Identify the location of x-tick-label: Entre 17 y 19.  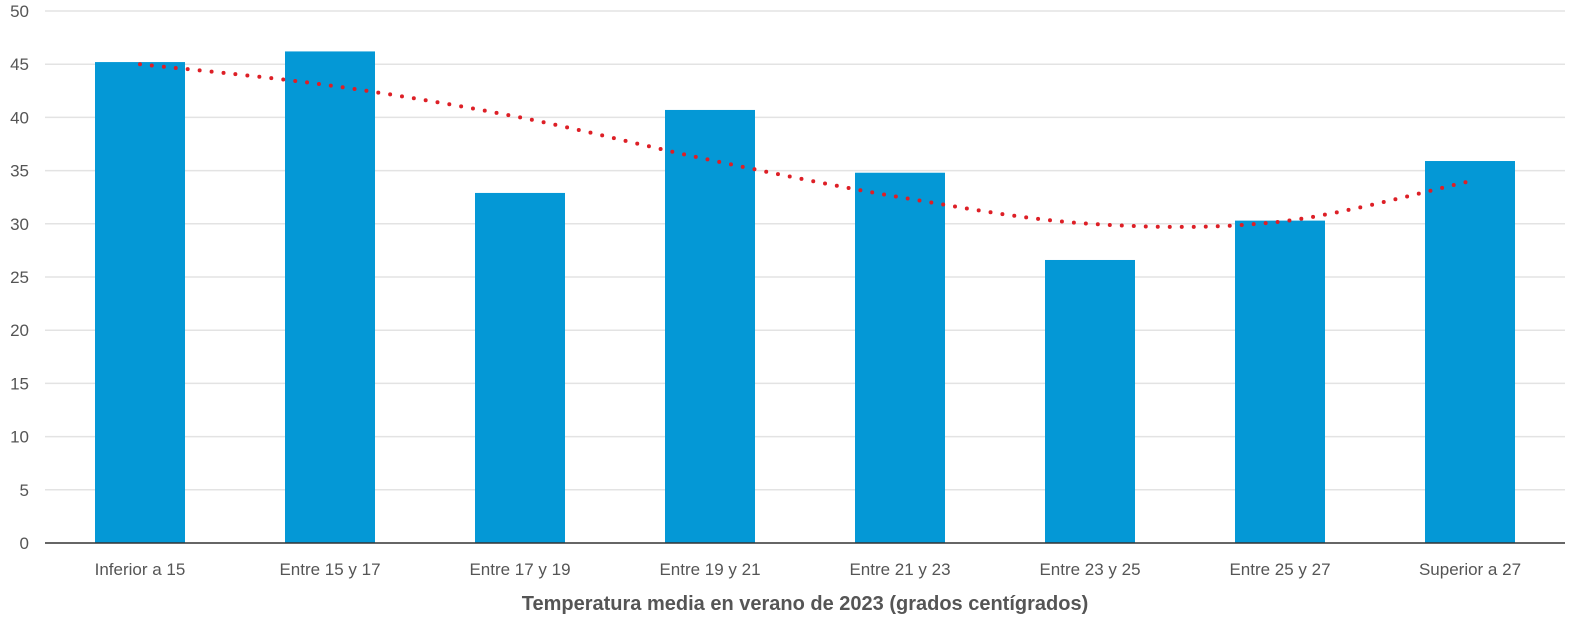
(519, 569).